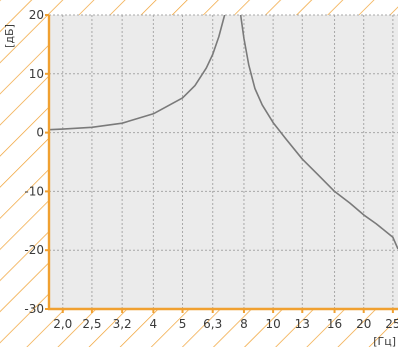 The image size is (398, 352). I want to click on y-tick-label: -20, so click(34, 250).